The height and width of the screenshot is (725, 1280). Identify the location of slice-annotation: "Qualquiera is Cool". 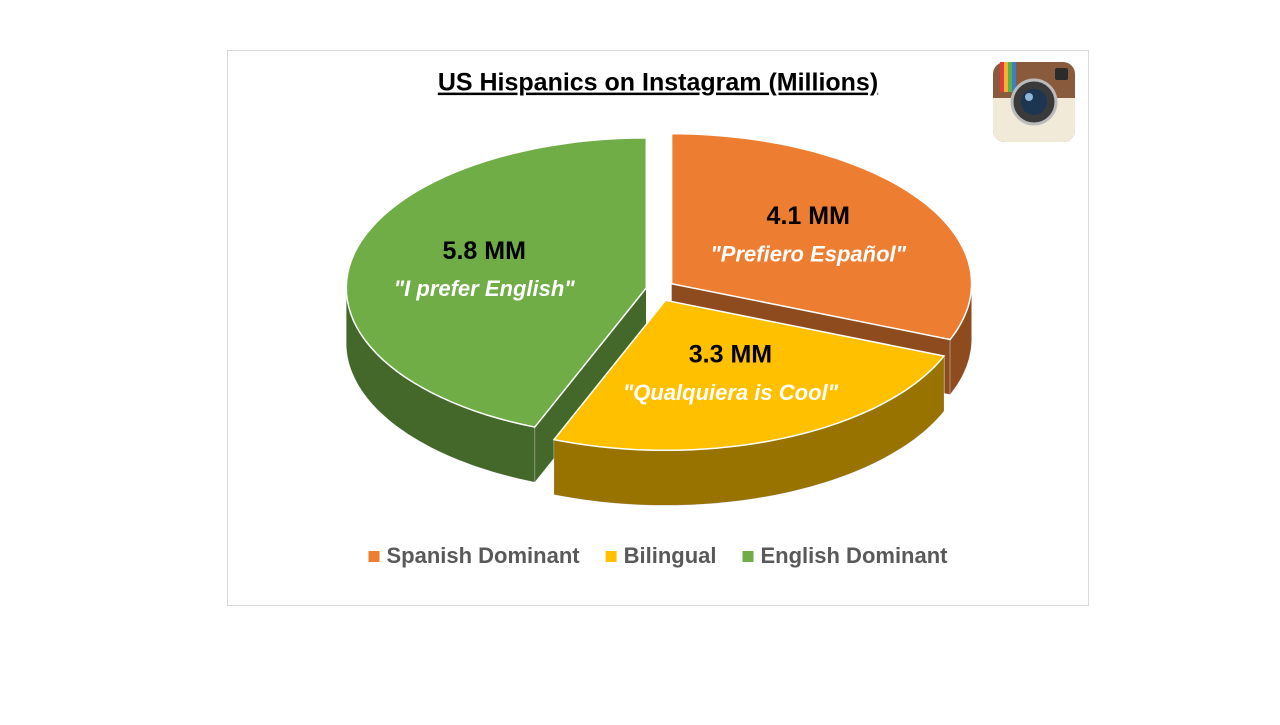
(731, 392).